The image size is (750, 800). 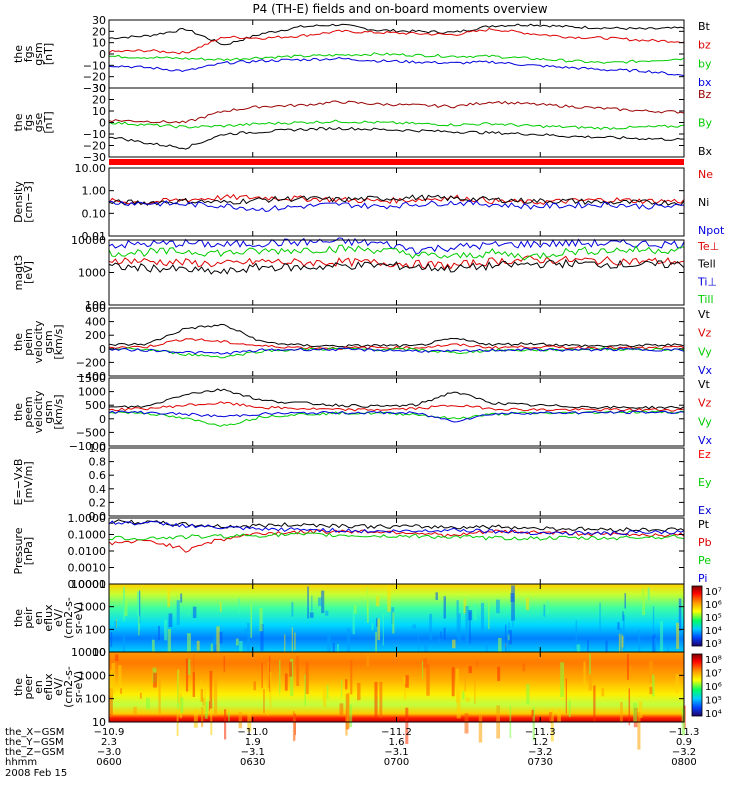 I want to click on y-tick-label: −1000, so click(x=87, y=446).